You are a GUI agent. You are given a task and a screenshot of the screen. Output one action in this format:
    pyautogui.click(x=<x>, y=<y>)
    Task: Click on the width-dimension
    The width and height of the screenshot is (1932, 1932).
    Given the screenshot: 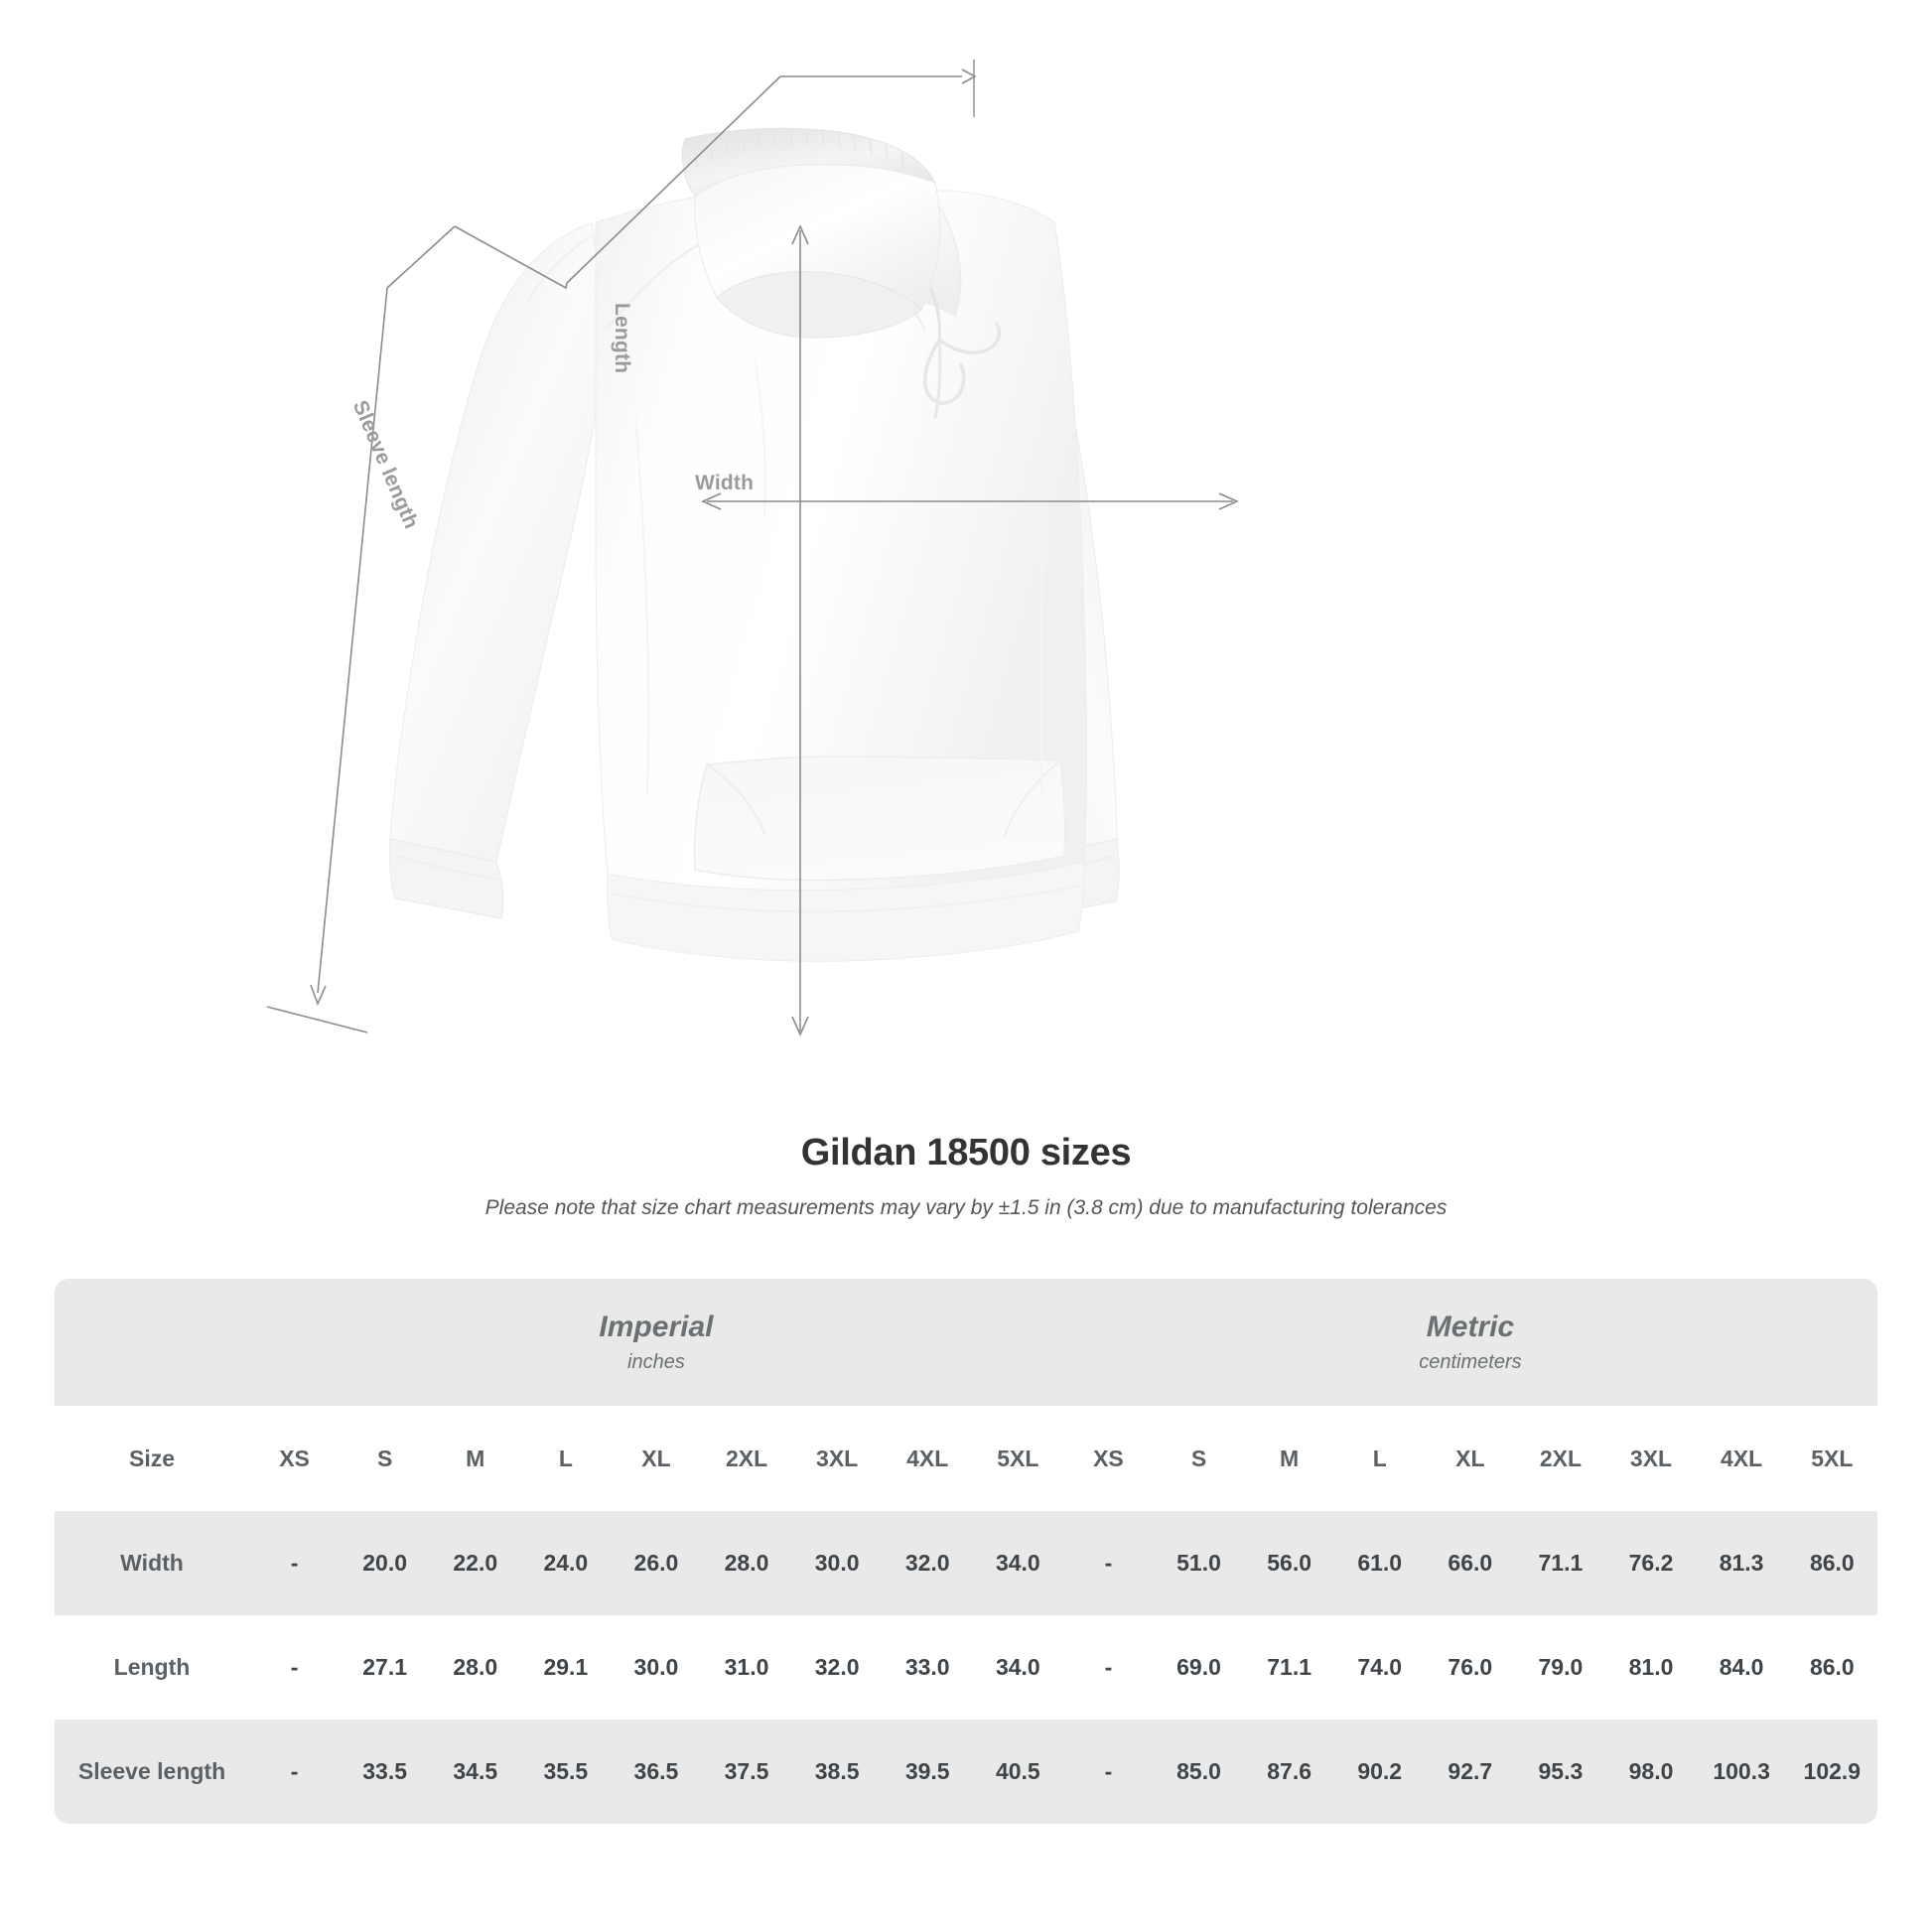 What is the action you would take?
    pyautogui.click(x=970, y=501)
    